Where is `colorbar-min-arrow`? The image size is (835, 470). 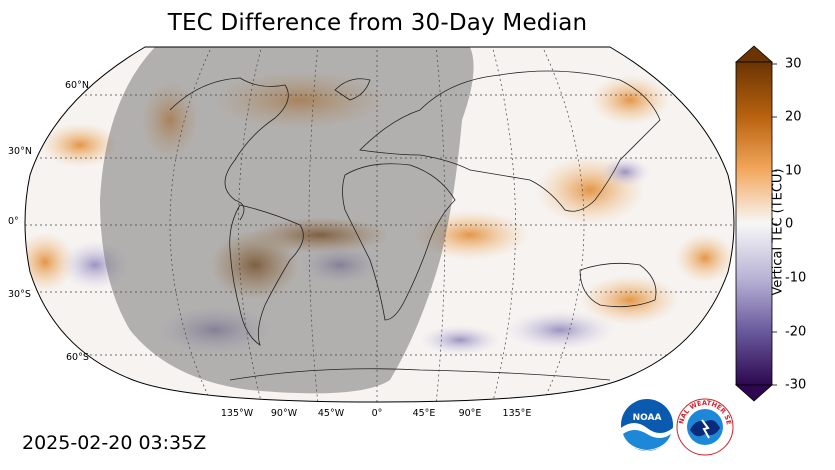 colorbar-min-arrow is located at coordinates (754, 393).